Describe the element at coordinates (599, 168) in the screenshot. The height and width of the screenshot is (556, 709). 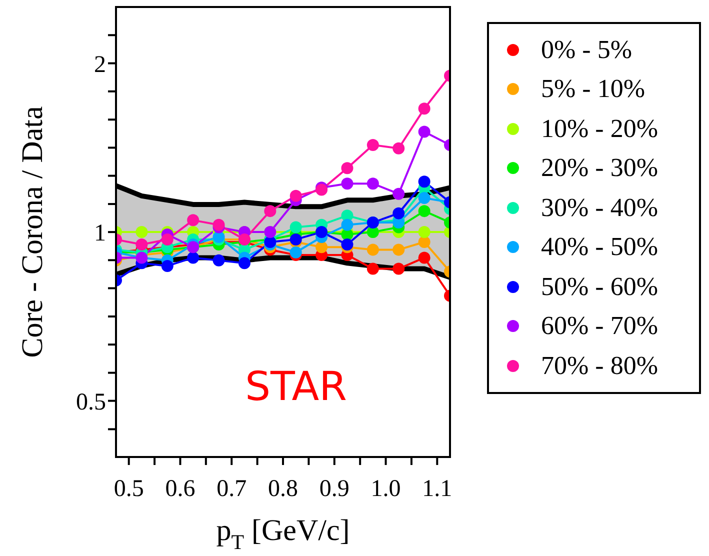
I see `legend-label: 20% - 30%` at that location.